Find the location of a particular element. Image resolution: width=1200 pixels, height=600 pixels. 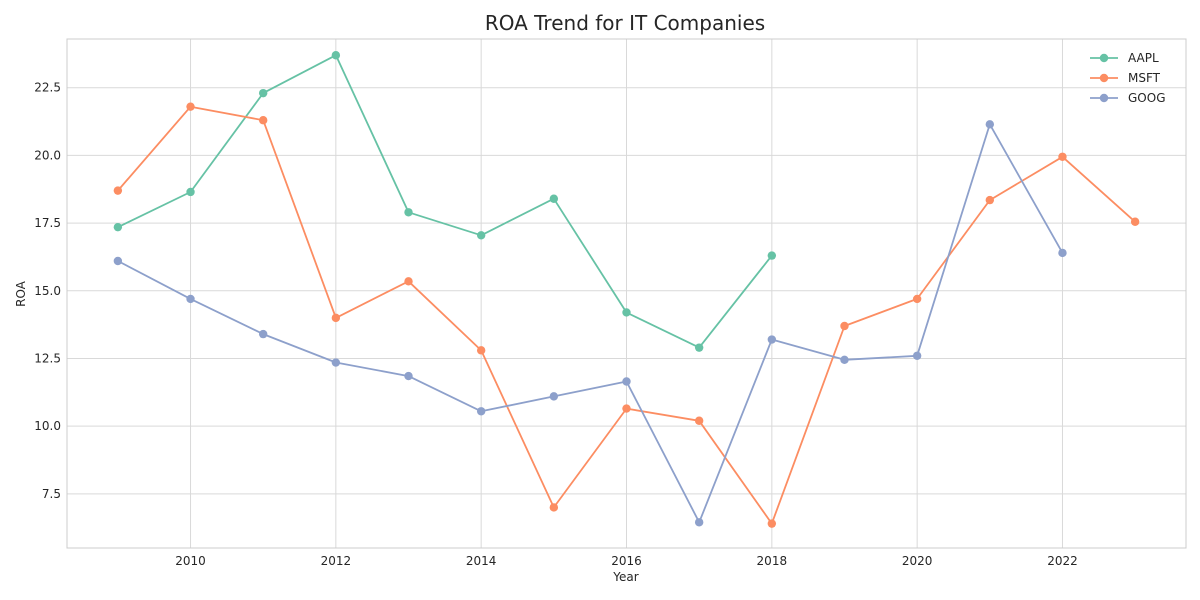

x-tick-label: 2012 is located at coordinates (336, 561).